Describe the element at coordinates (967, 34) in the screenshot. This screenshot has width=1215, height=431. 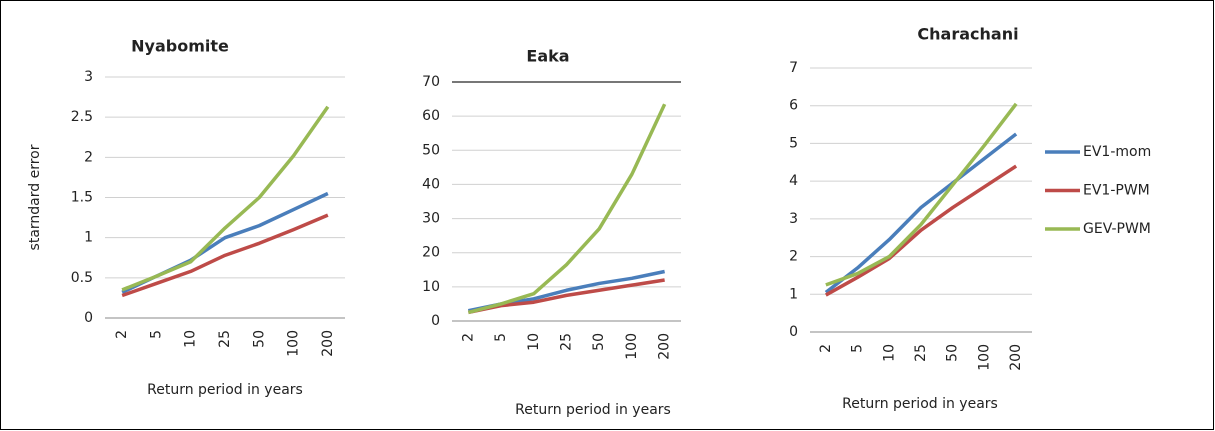
I see `chart-title: Charachani` at that location.